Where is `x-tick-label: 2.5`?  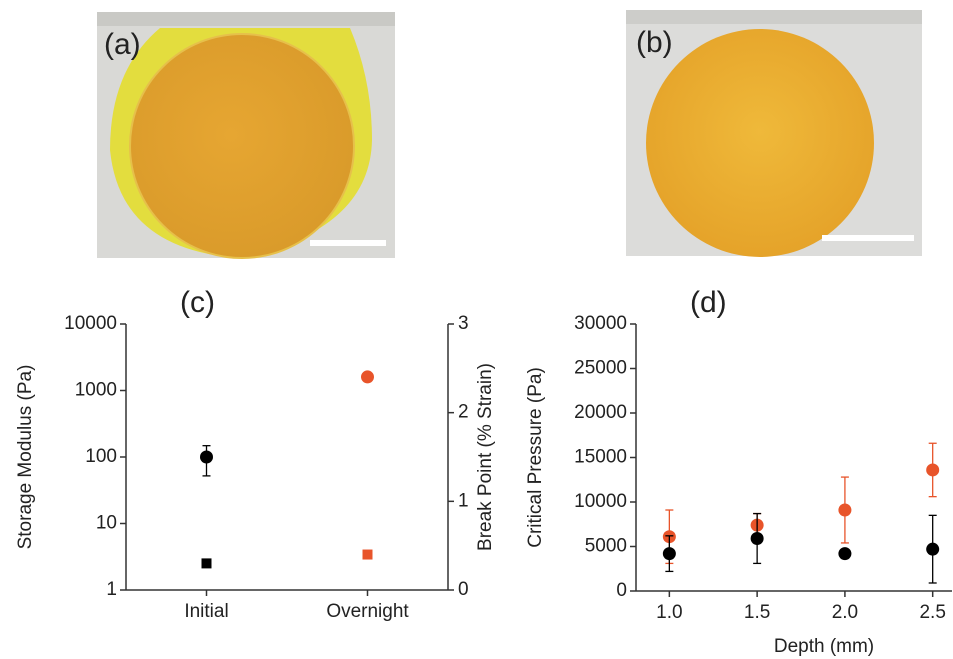 x-tick-label: 2.5 is located at coordinates (932, 612).